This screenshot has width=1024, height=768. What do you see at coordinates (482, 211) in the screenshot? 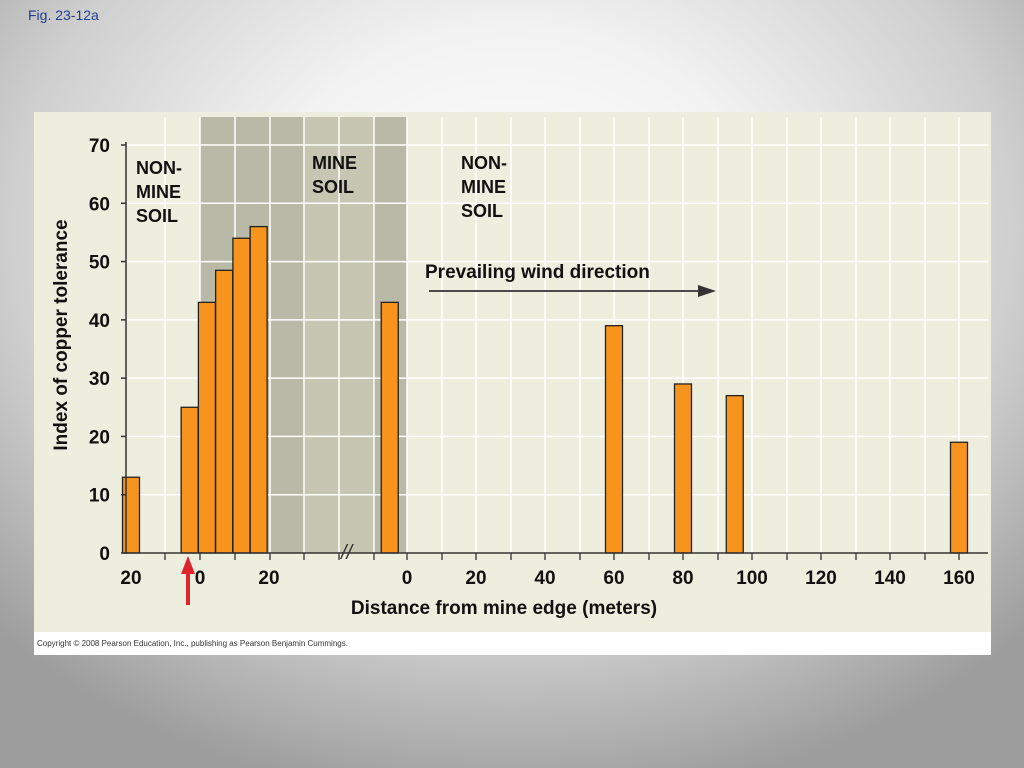
I see `region-label-nonmine-right: SOIL` at bounding box center [482, 211].